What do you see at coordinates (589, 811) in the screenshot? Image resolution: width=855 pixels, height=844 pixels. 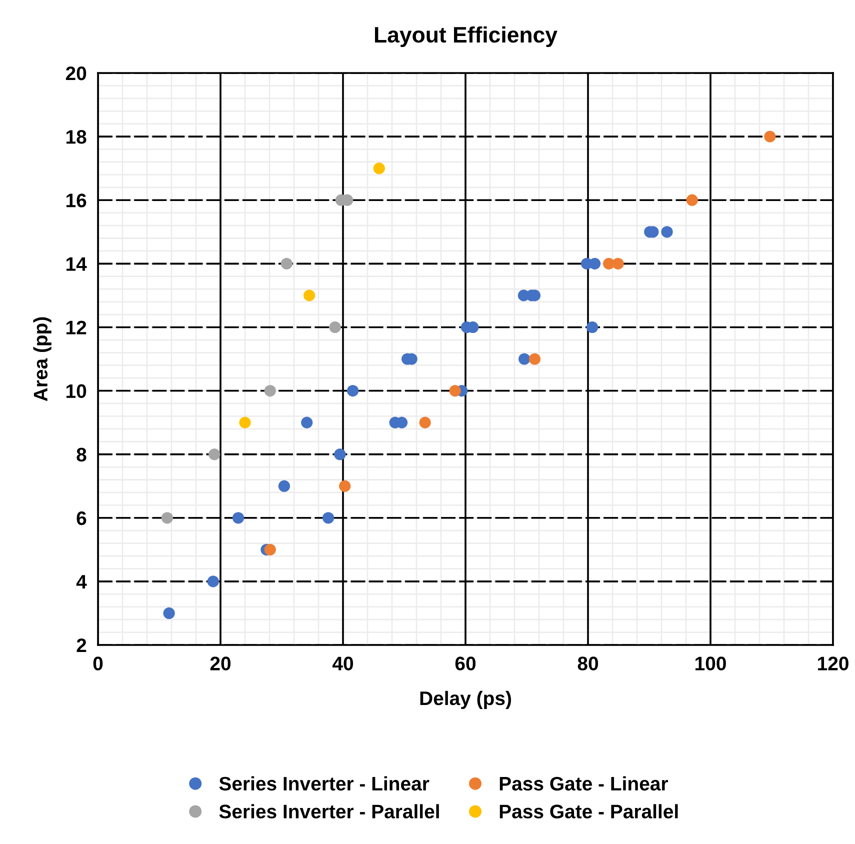 I see `legend-label: Pass Gate - Parallel` at bounding box center [589, 811].